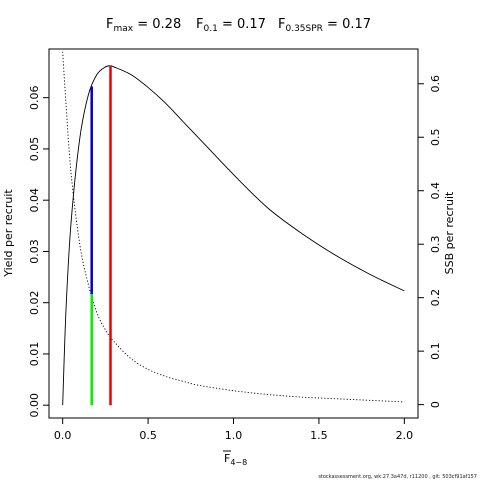 The width and height of the screenshot is (480, 480). What do you see at coordinates (435, 404) in the screenshot?
I see `y2-tick-label: 0` at bounding box center [435, 404].